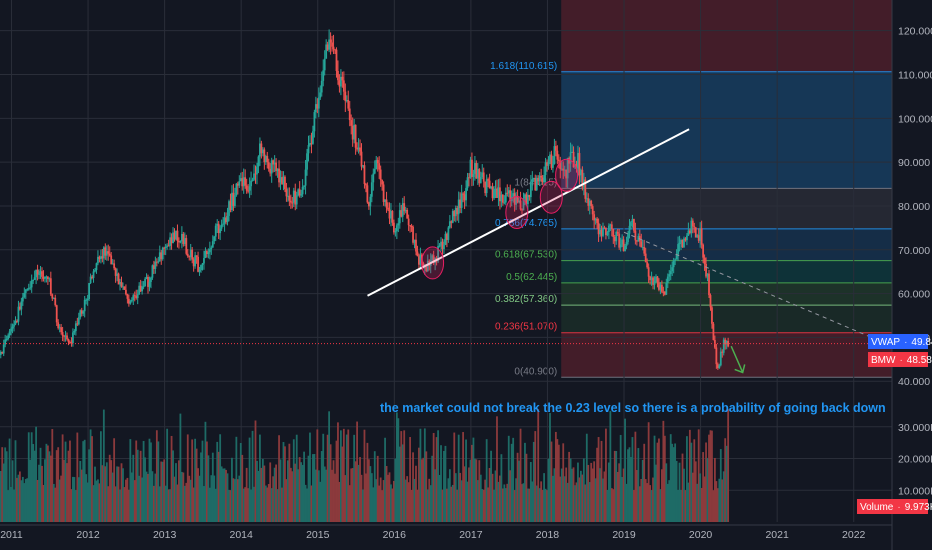 This screenshot has height=550, width=932. Describe the element at coordinates (900, 359) in the screenshot. I see `bmw-price-tag: BMW·48.585` at that location.